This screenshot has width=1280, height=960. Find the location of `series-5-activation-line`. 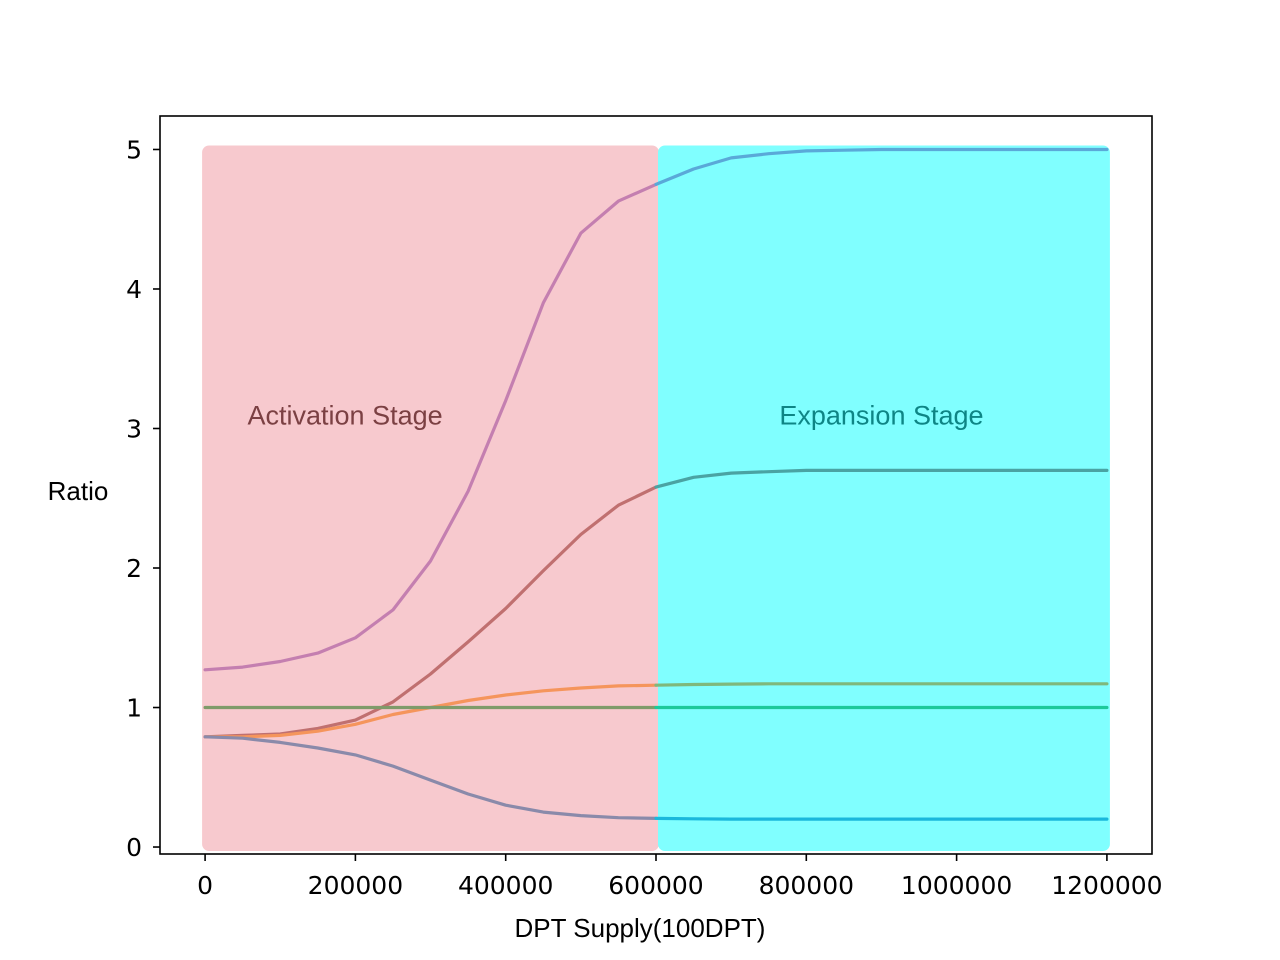

series-5-activation-line is located at coordinates (430, 778).